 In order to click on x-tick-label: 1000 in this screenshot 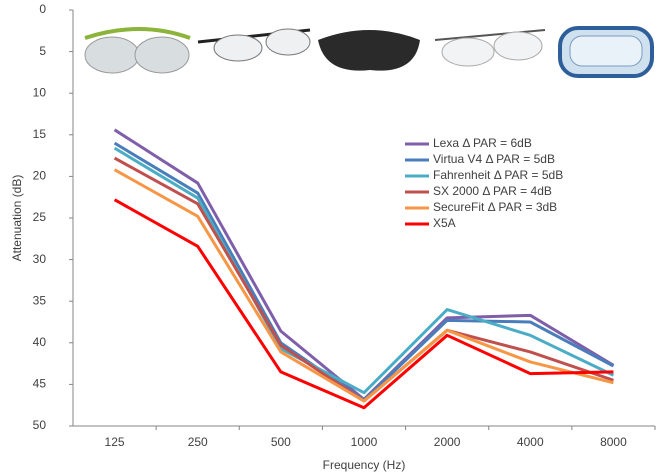, I will do `click(364, 442)`.